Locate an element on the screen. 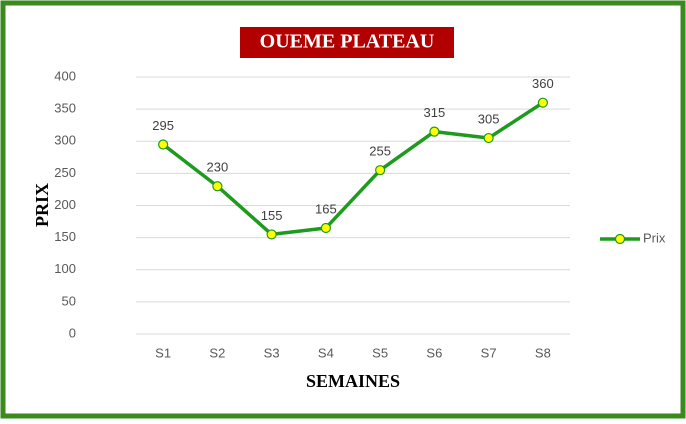 The image size is (686, 424). x-tick-label: S2 is located at coordinates (217, 352).